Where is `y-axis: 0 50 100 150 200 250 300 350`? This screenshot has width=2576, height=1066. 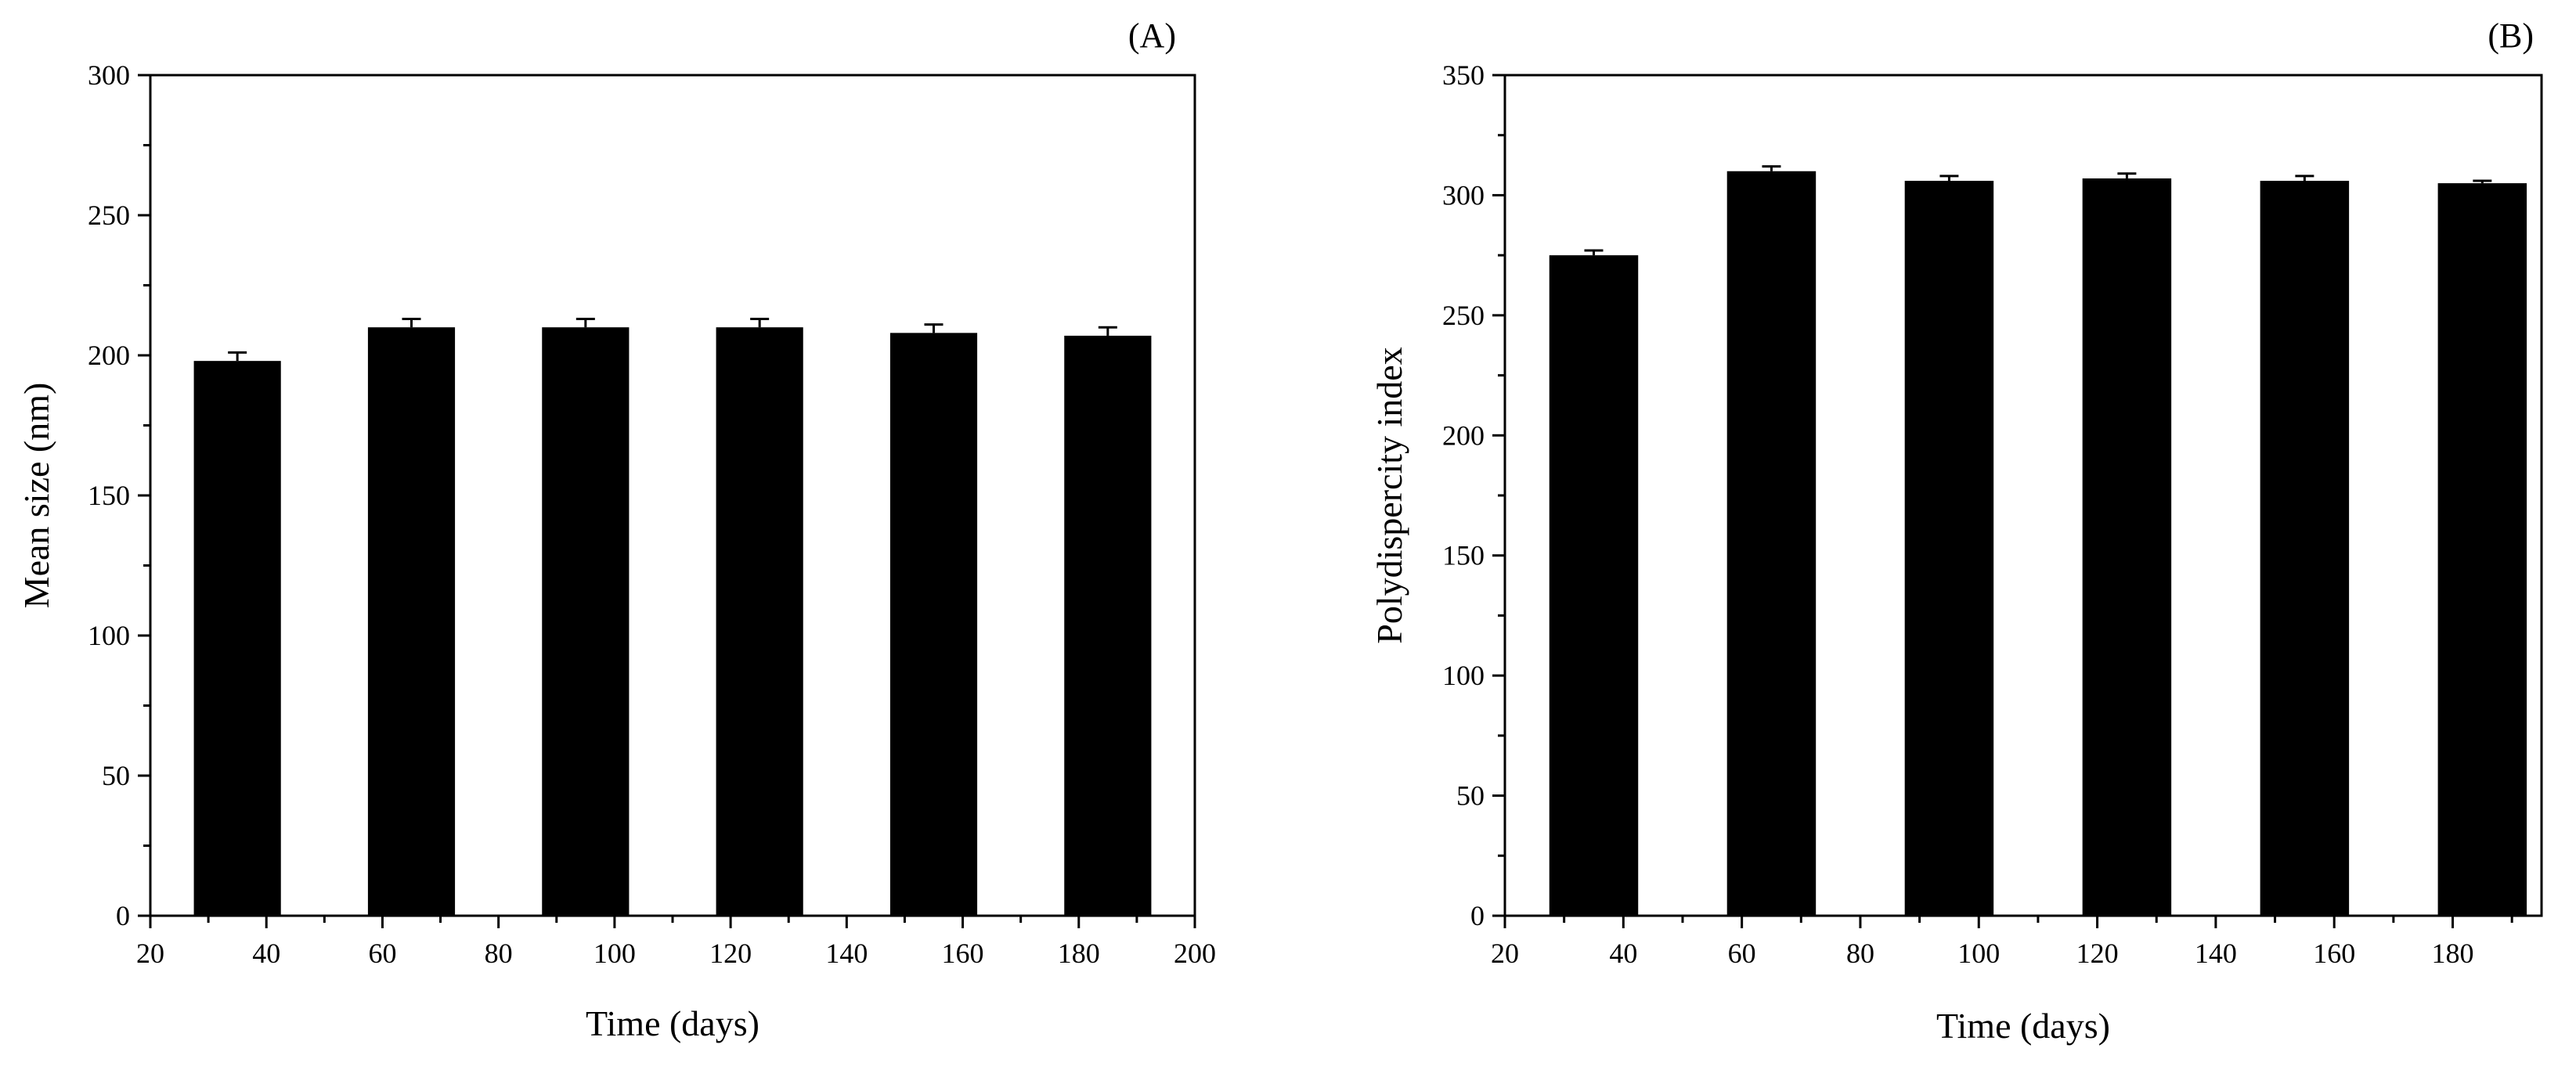 y-axis: 0 50 100 150 200 250 300 350 is located at coordinates (1473, 495).